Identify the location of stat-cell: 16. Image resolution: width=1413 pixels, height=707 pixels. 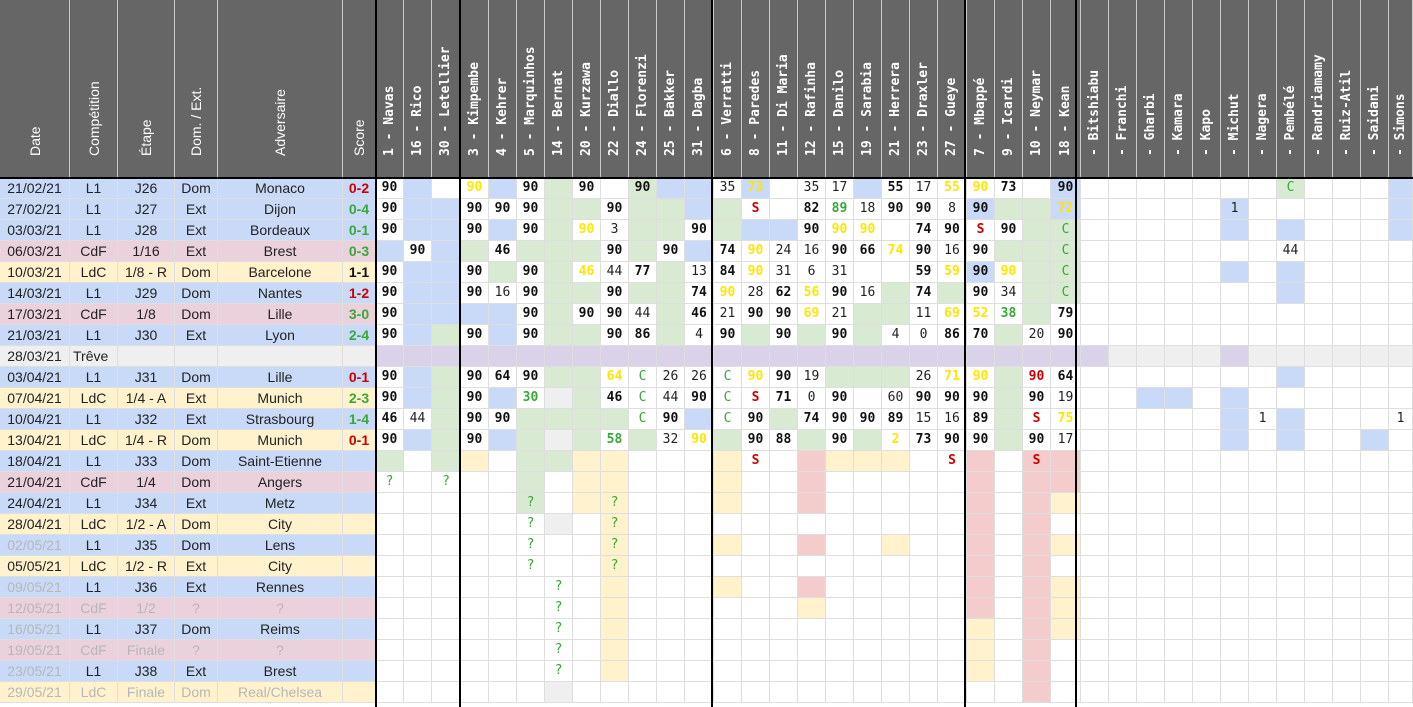
(812, 251).